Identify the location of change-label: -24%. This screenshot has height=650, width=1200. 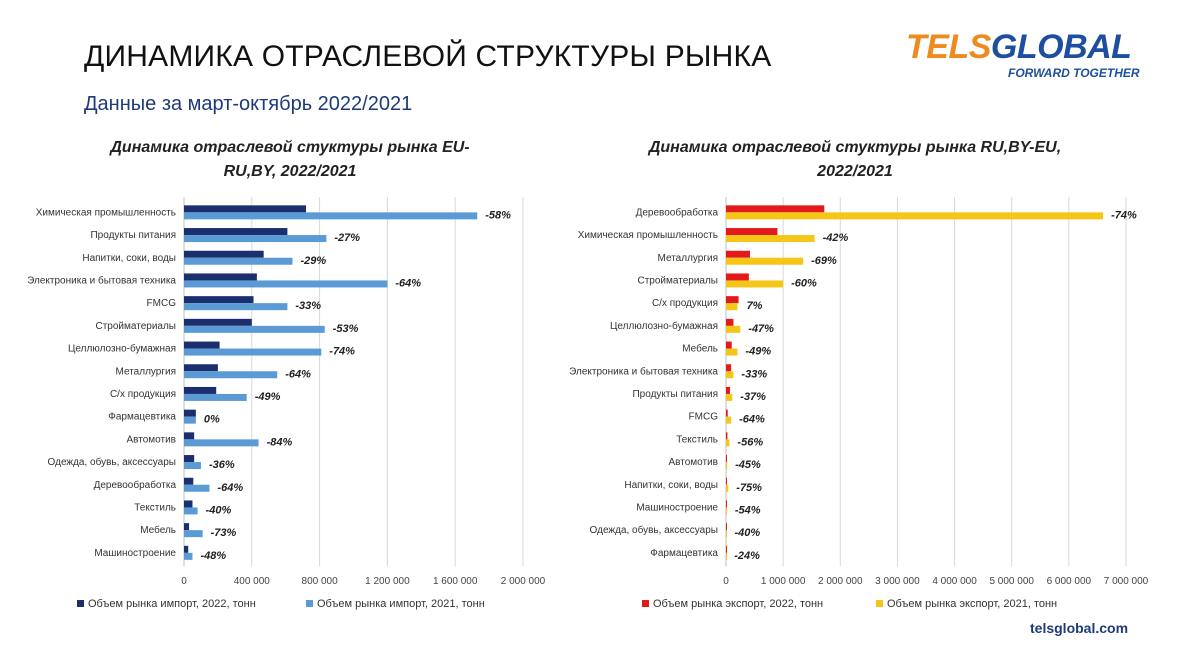
(747, 556).